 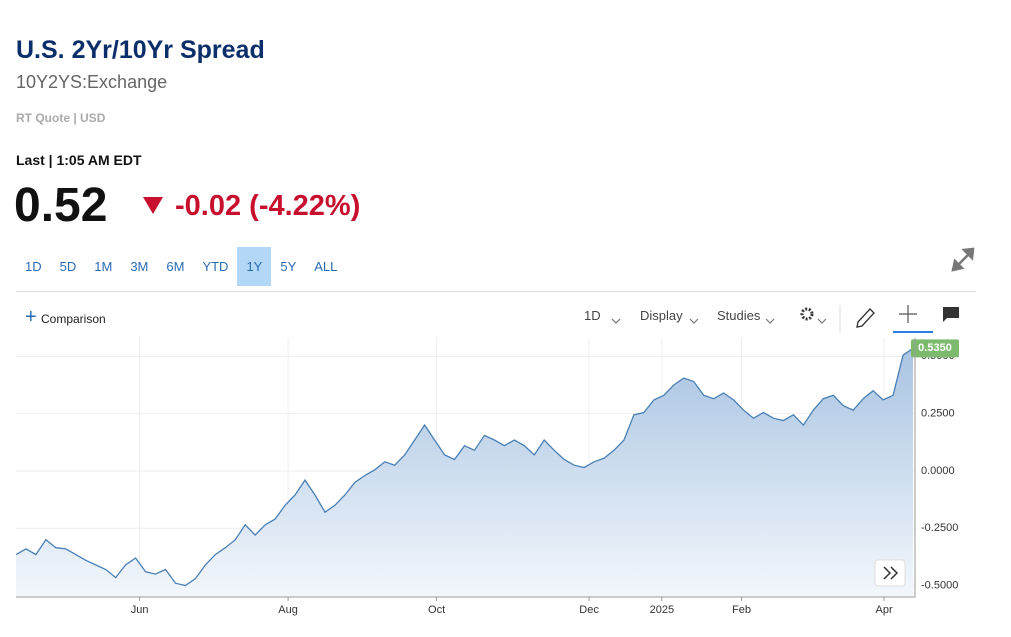 I want to click on settings-icon, so click(x=807, y=314).